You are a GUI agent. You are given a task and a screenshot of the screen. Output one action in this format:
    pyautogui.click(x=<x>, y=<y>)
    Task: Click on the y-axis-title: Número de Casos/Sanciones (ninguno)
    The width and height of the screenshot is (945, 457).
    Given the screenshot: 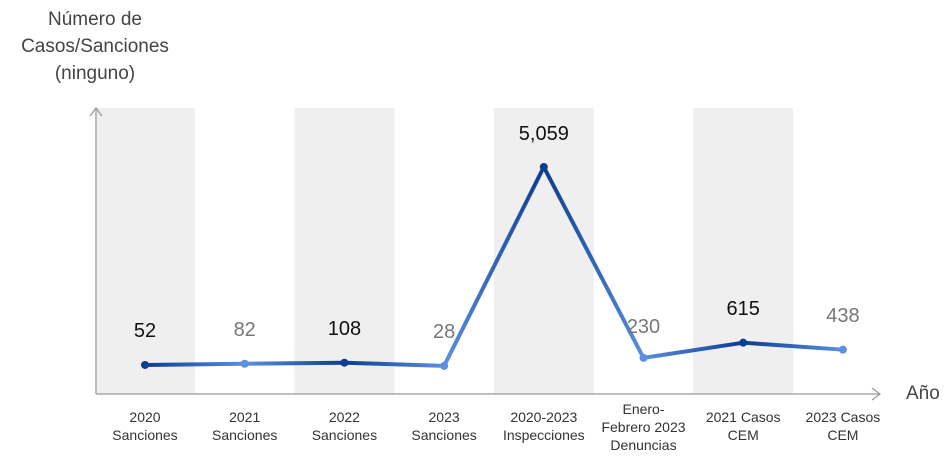 What is the action you would take?
    pyautogui.click(x=95, y=46)
    